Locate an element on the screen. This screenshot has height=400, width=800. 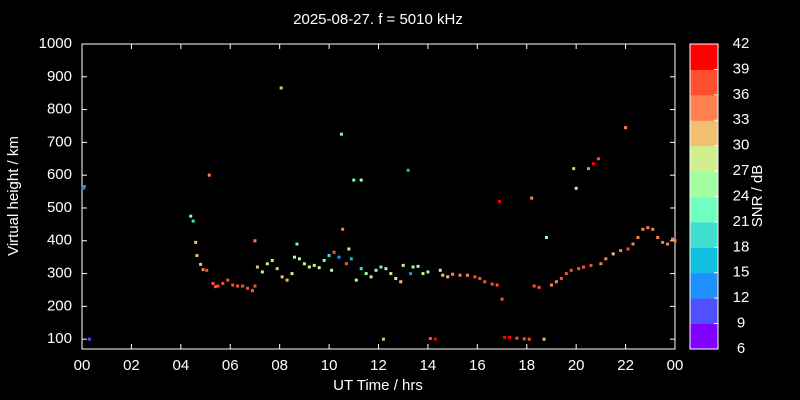
x-tick-label: 04 is located at coordinates (180, 365).